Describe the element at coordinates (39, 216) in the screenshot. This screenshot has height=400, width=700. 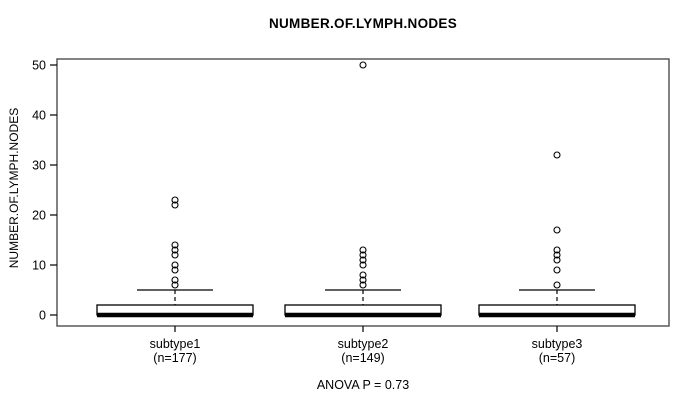
I see `y-tick-label: 20` at that location.